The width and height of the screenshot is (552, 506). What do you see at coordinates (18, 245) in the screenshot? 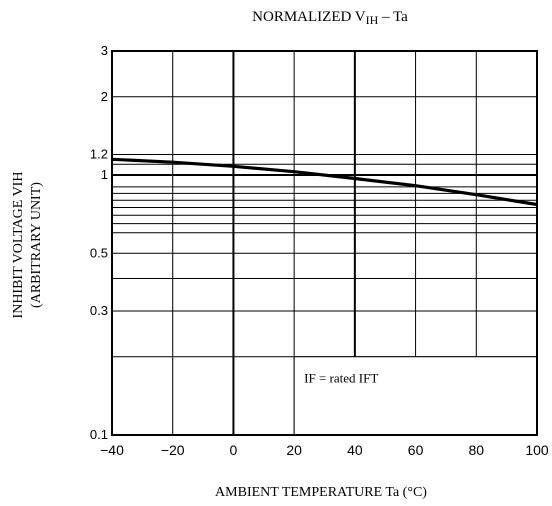
I see `y-axis-label-line1: INHIBIT VOLTAGE VIH` at bounding box center [18, 245].